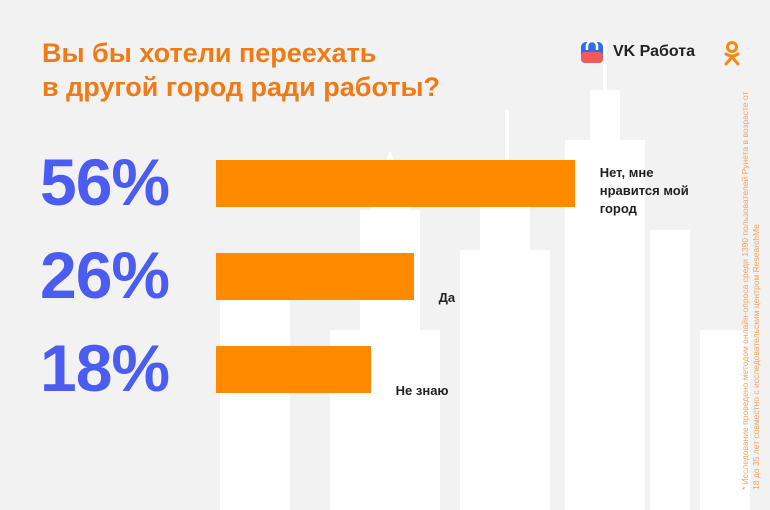 The image size is (770, 510). I want to click on category-label: Не знаю, so click(422, 390).